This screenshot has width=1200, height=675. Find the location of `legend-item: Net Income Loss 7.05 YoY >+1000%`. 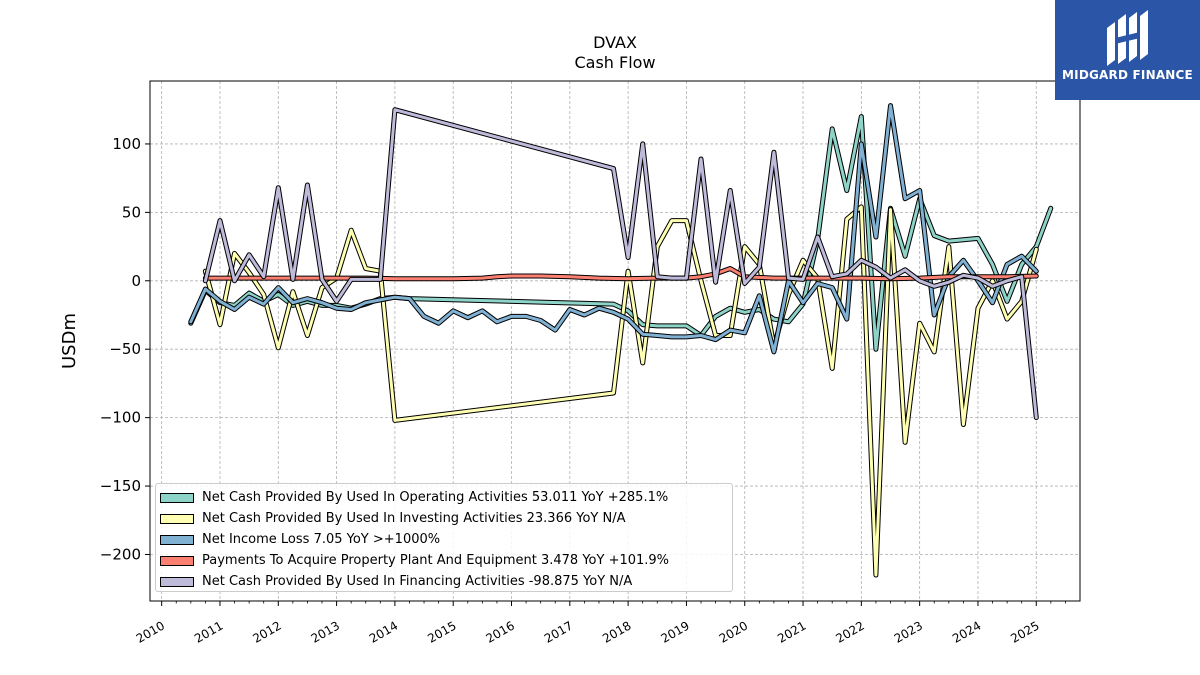

legend-item: Net Income Loss 7.05 YoY >+1000% is located at coordinates (446, 539).